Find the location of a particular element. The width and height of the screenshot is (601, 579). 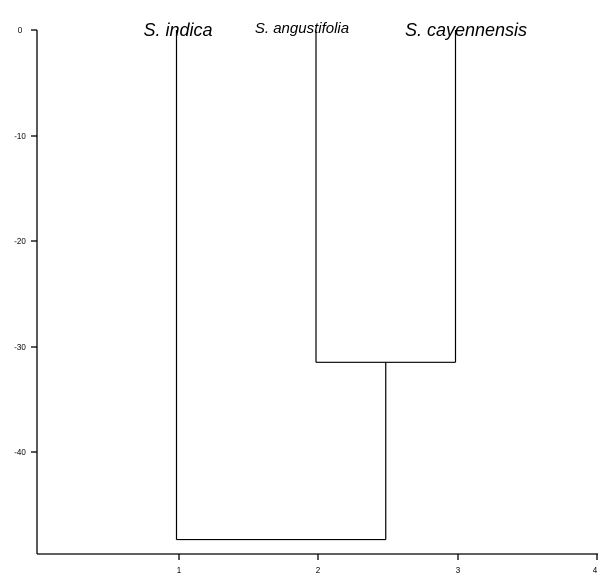

y-tick-label: -20 is located at coordinates (20, 241).